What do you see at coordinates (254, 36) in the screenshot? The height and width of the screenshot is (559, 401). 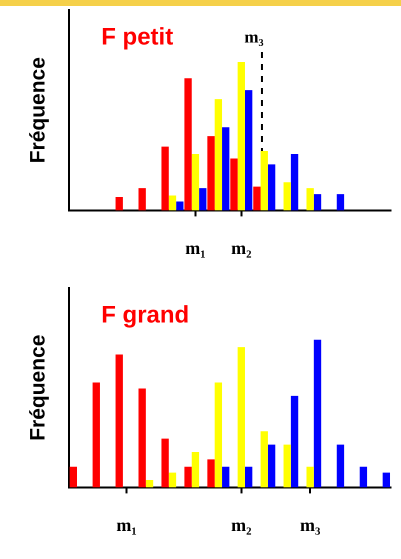 I see `text: m₃` at bounding box center [254, 36].